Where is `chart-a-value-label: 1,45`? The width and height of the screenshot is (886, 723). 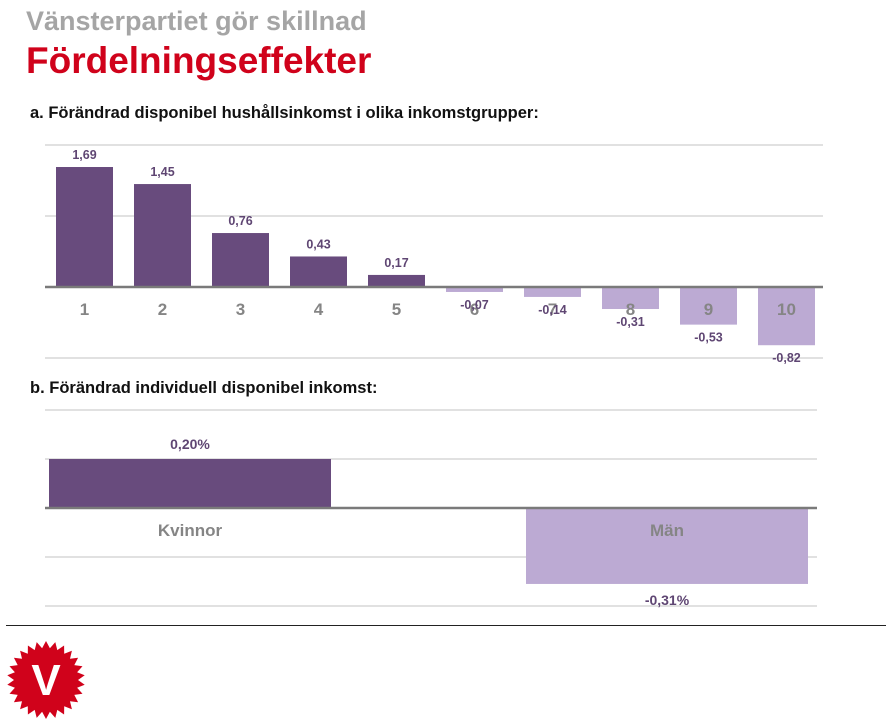 chart-a-value-label: 1,45 is located at coordinates (162, 172).